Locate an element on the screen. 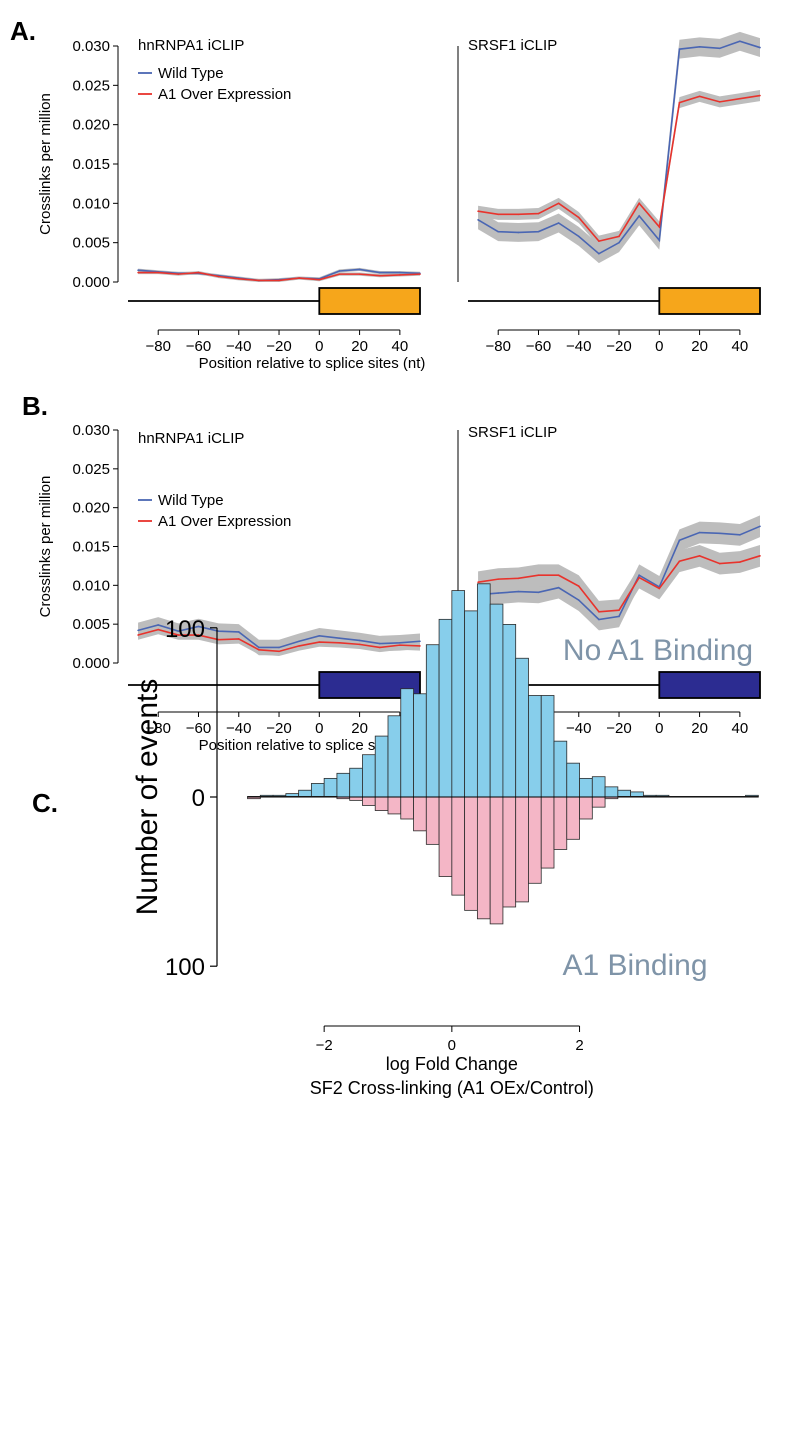 The image size is (799, 1443). x-tick-label: 40 is located at coordinates (740, 728).